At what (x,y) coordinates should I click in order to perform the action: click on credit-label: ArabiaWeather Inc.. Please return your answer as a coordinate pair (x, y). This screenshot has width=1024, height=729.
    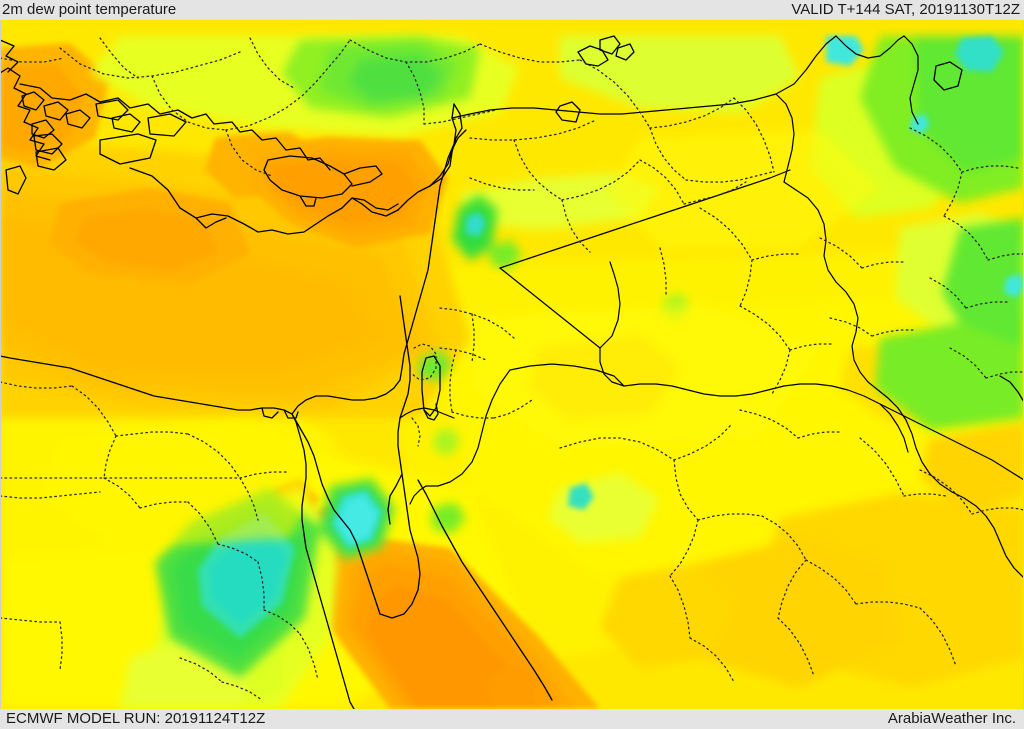
    Looking at the image, I should click on (951, 718).